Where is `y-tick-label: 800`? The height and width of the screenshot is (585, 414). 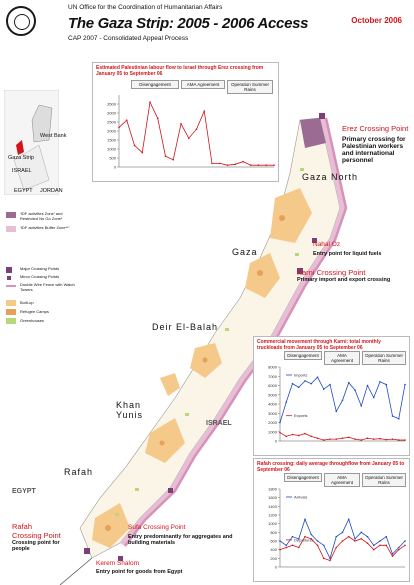 y-tick-label: 800 is located at coordinates (273, 532).